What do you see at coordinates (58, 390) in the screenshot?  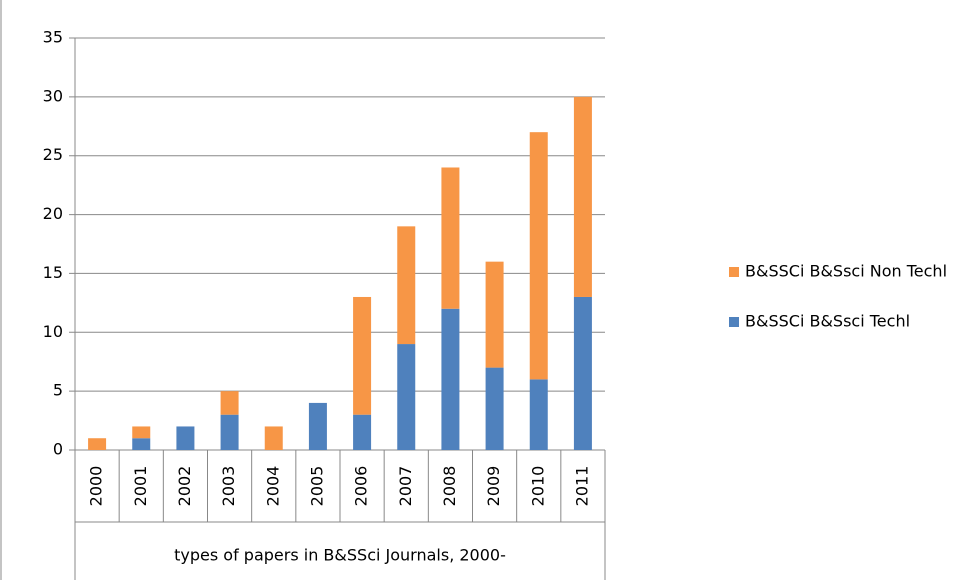 I see `y-tick-label: 5` at bounding box center [58, 390].